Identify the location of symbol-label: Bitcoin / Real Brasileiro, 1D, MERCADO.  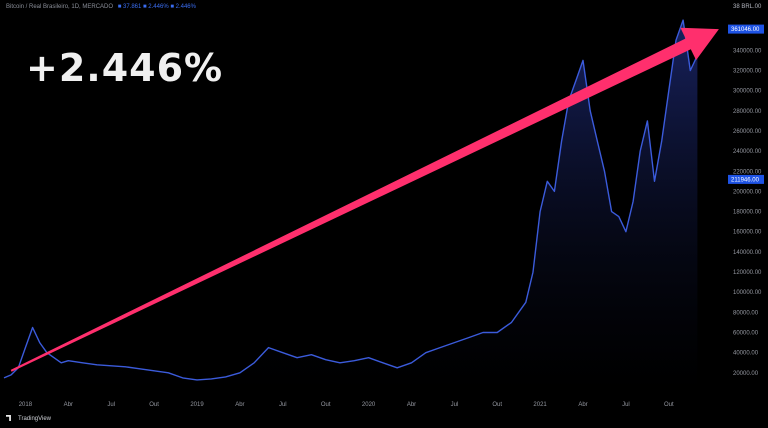
(60, 7).